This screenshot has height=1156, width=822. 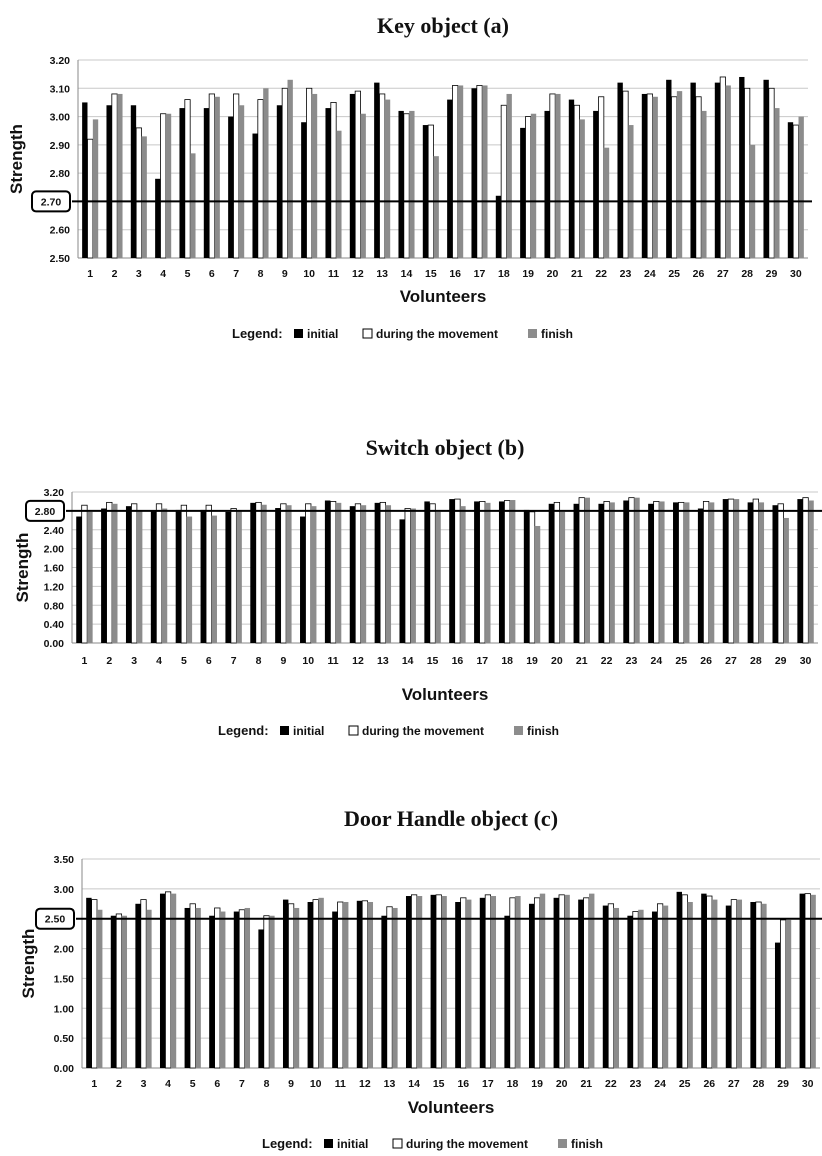 I want to click on y-tick-label: 2.80, so click(x=60, y=174).